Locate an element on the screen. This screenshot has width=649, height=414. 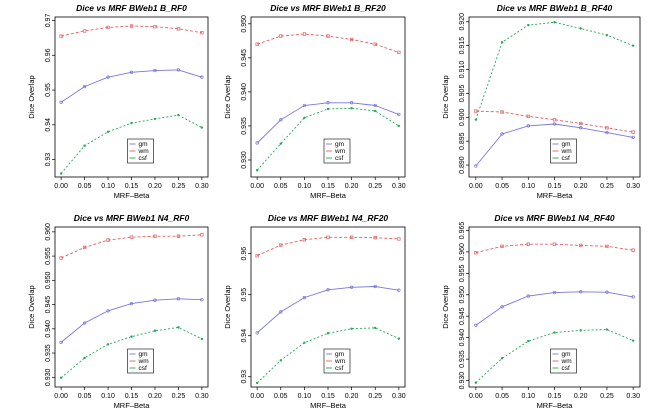
x-tick-label: 0.30 is located at coordinates (633, 396).